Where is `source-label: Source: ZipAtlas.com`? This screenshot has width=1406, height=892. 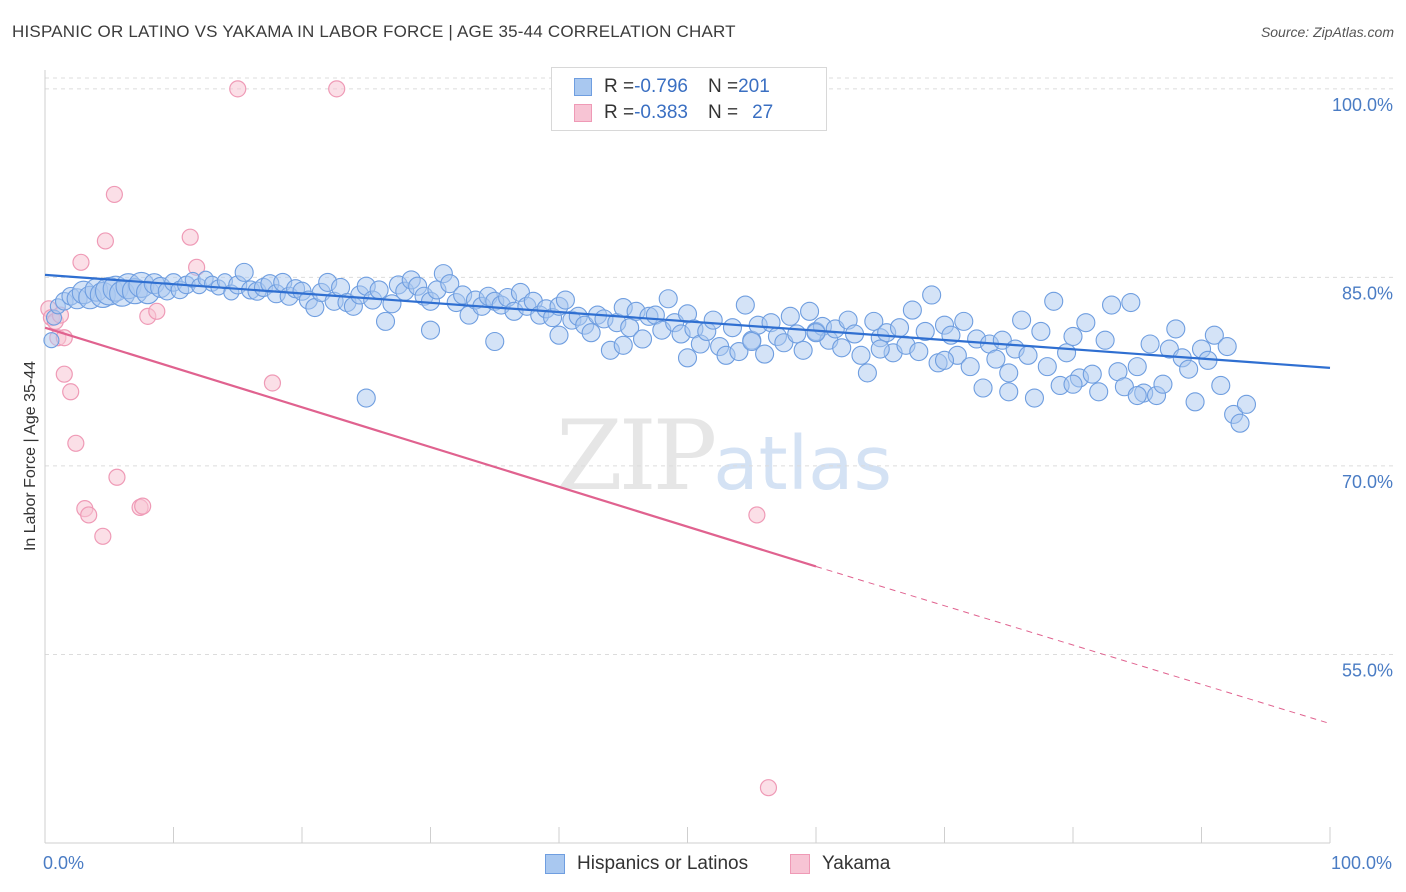 source-label: Source: ZipAtlas.com is located at coordinates (1327, 32).